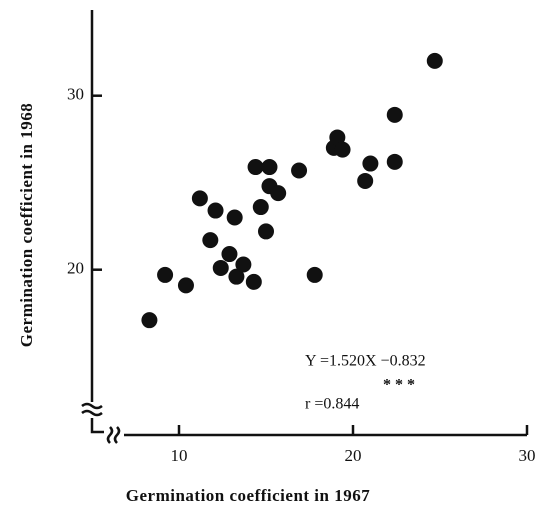 The height and width of the screenshot is (515, 553). Describe the element at coordinates (248, 495) in the screenshot. I see `x-axis-label: Germination coefficient in 1967` at that location.